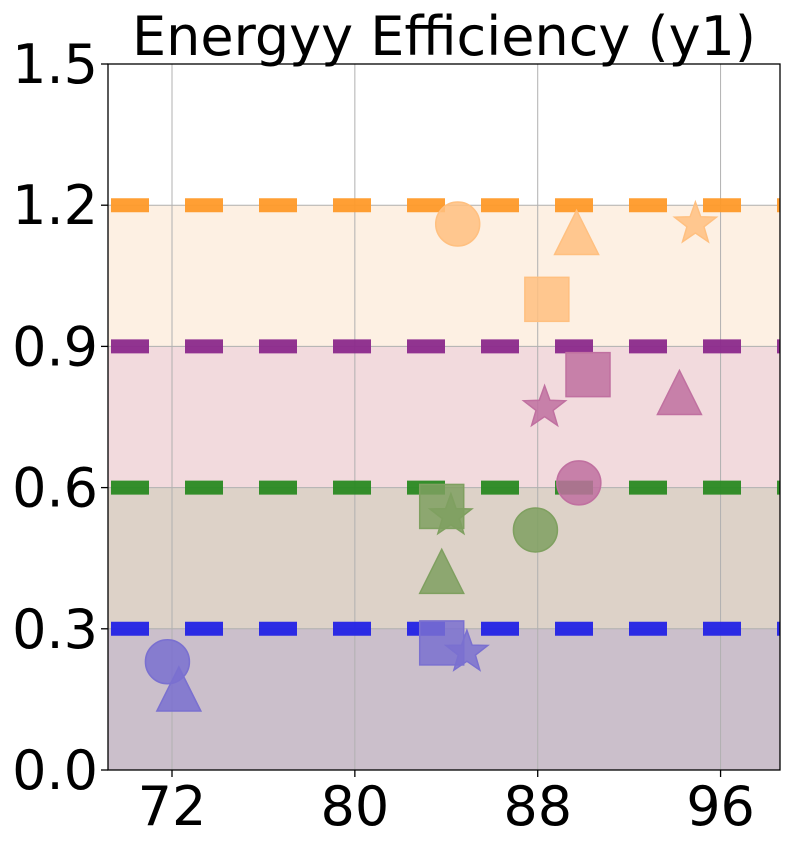 The height and width of the screenshot is (844, 790). Describe the element at coordinates (55, 205) in the screenshot. I see `y-tick-label: 1.2` at that location.